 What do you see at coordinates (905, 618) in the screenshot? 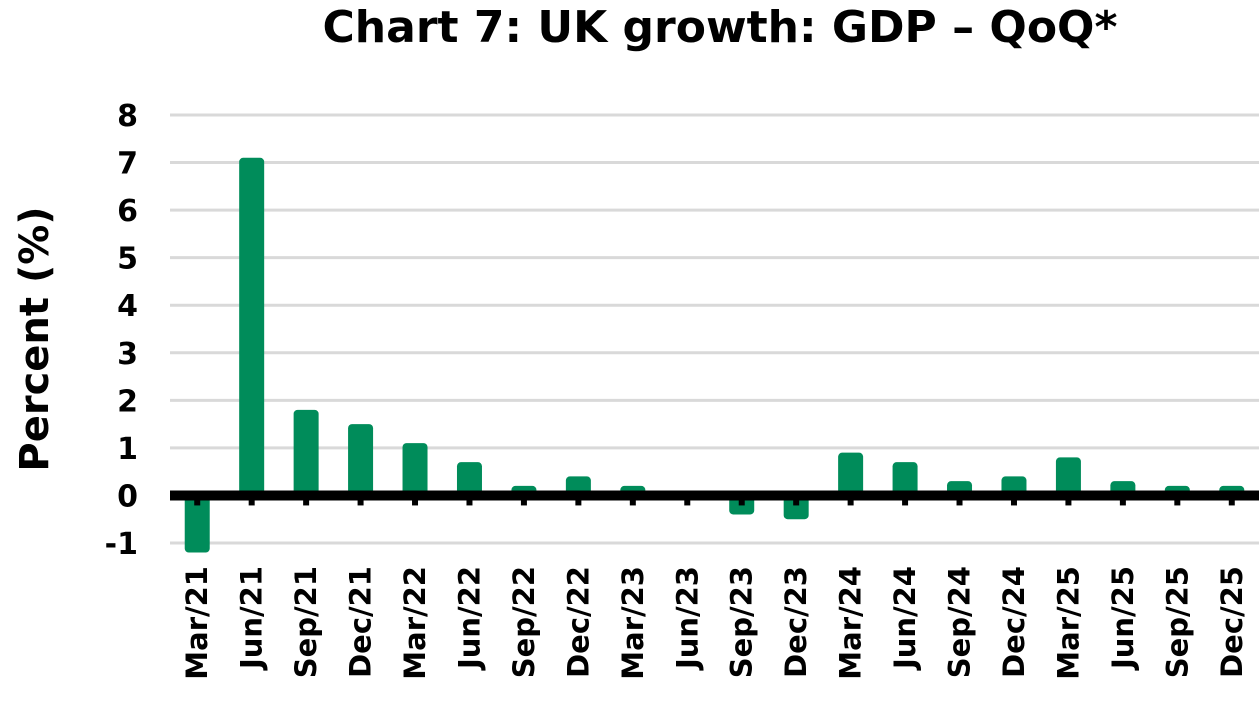
I see `x-tick-label: Jun/24` at bounding box center [905, 618].